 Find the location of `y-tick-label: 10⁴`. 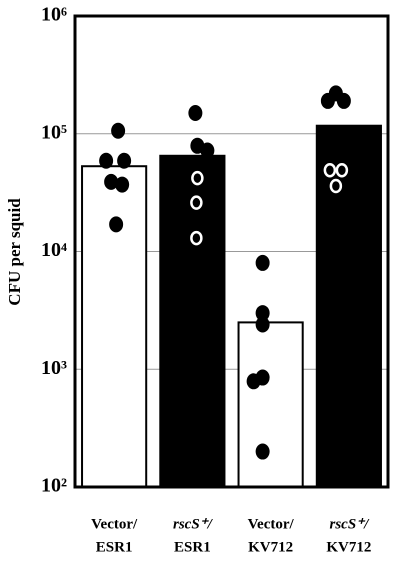

y-tick-label: 10⁴ is located at coordinates (54, 250).